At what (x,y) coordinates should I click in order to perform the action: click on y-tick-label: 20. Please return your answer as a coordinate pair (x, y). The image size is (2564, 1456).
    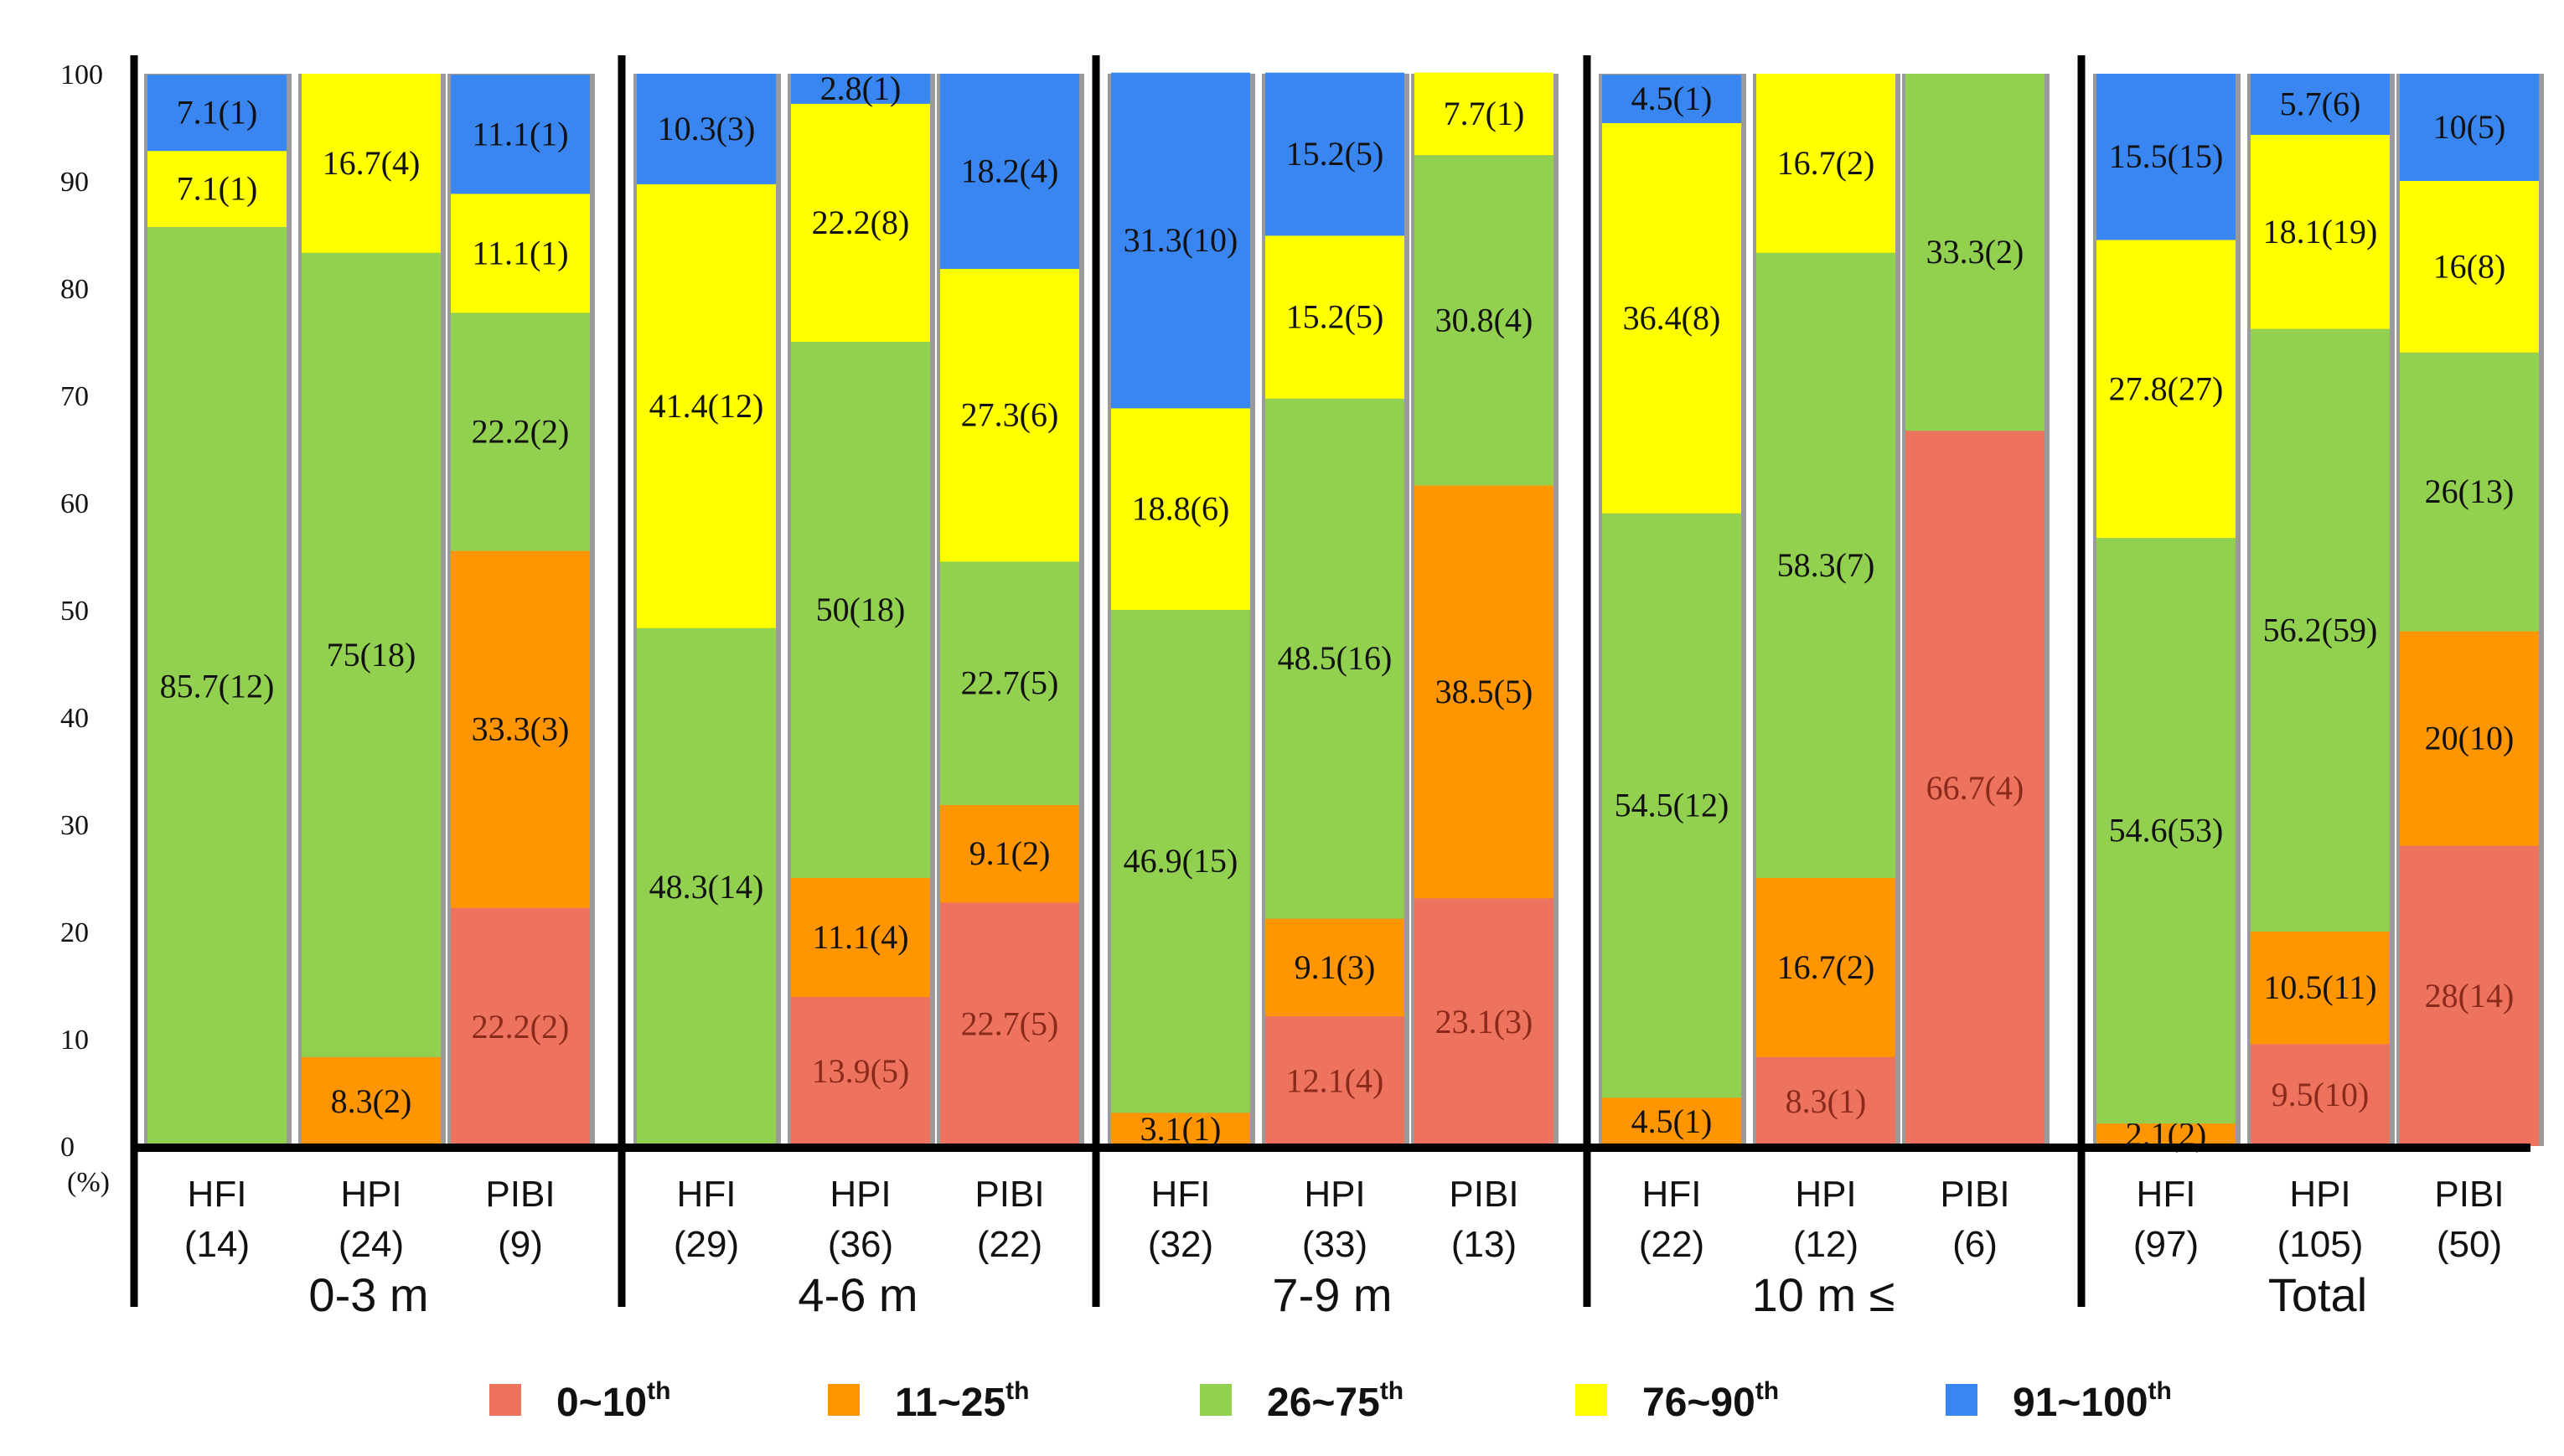
    Looking at the image, I should click on (74, 932).